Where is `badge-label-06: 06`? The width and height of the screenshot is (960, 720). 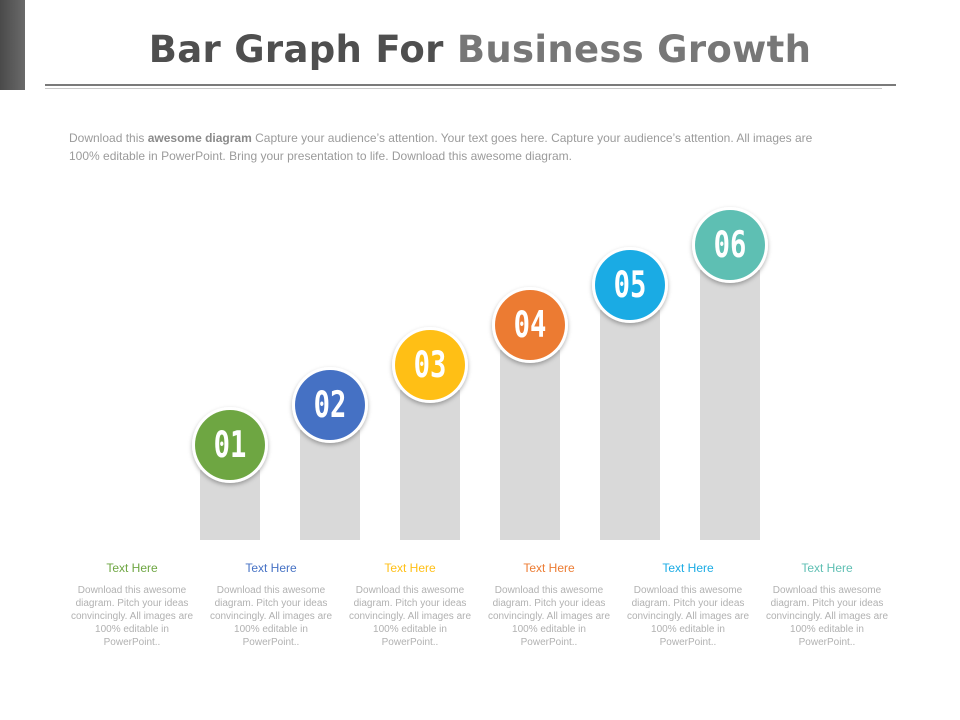
badge-label-06: 06 is located at coordinates (730, 244).